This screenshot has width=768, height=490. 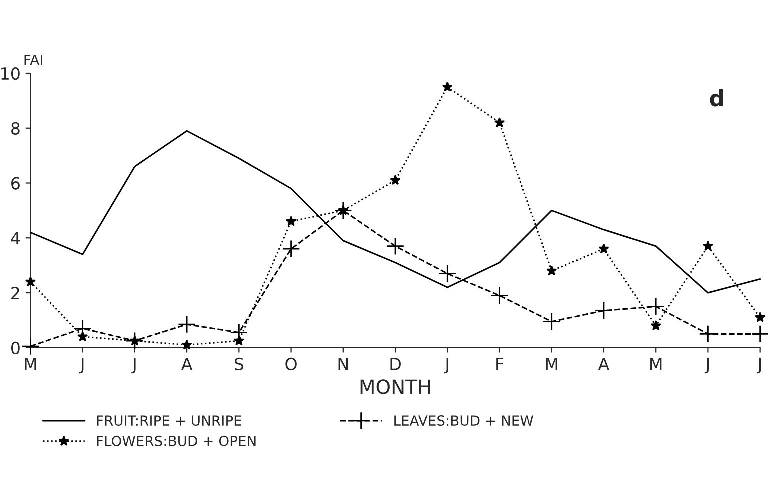 I want to click on y-tick-label: 4, so click(x=15, y=238).